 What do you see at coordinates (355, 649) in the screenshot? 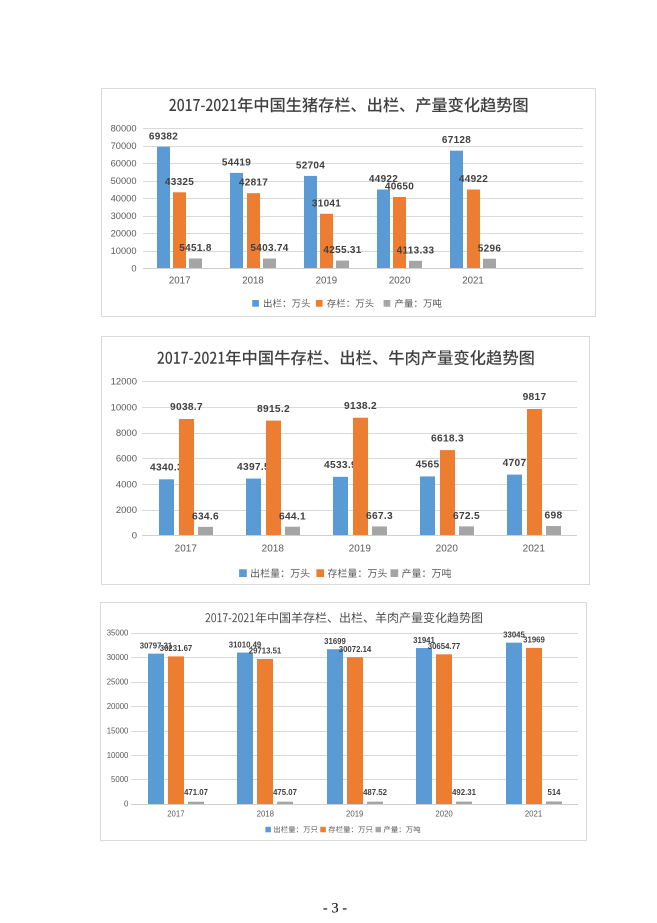
I see `svg-text: 30072.14` at bounding box center [355, 649].